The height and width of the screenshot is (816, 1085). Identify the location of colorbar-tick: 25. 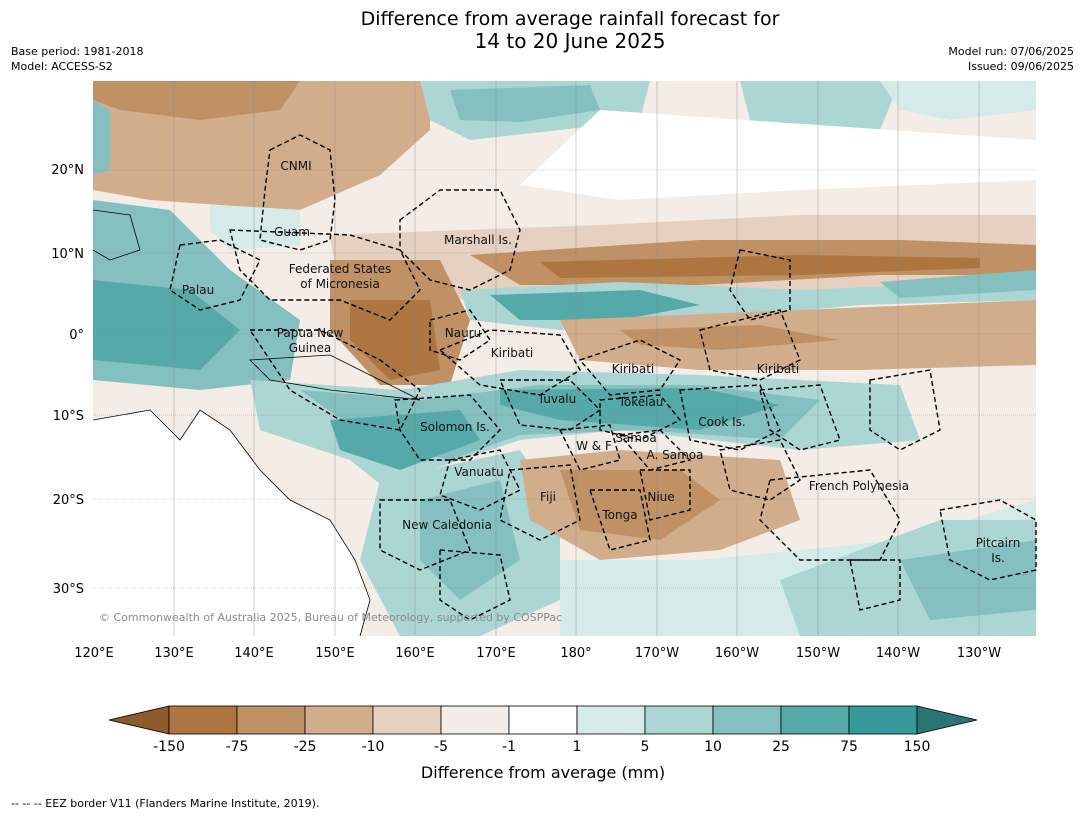
(781, 747).